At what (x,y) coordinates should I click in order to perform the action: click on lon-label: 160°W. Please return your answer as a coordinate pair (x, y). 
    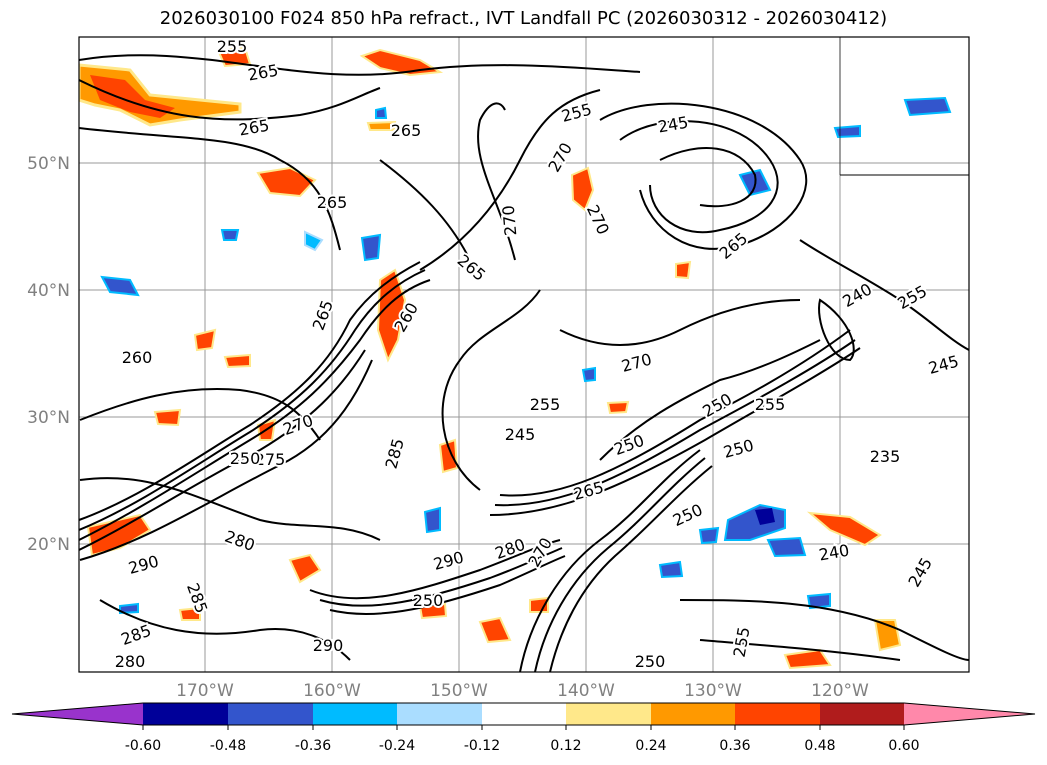
    Looking at the image, I should click on (332, 691).